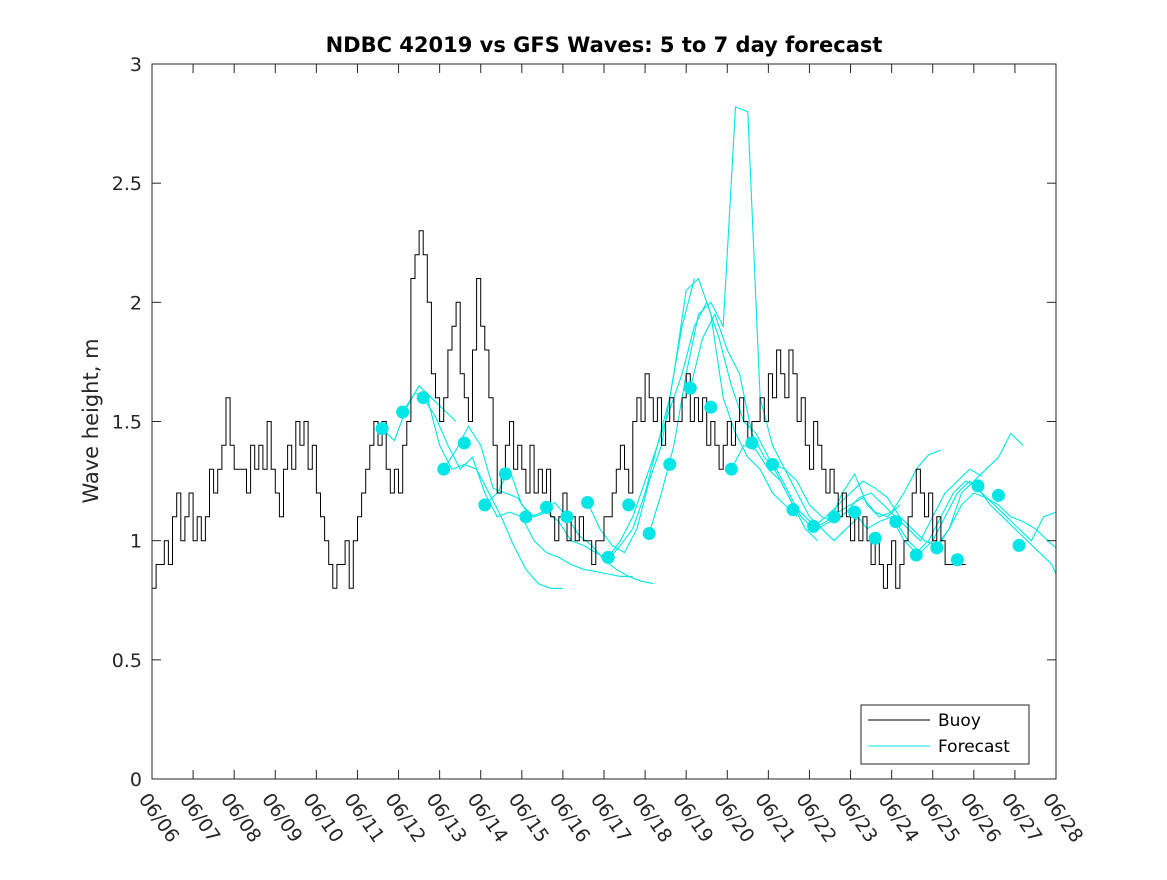  I want to click on y-tick-label: 2.5, so click(127, 184).